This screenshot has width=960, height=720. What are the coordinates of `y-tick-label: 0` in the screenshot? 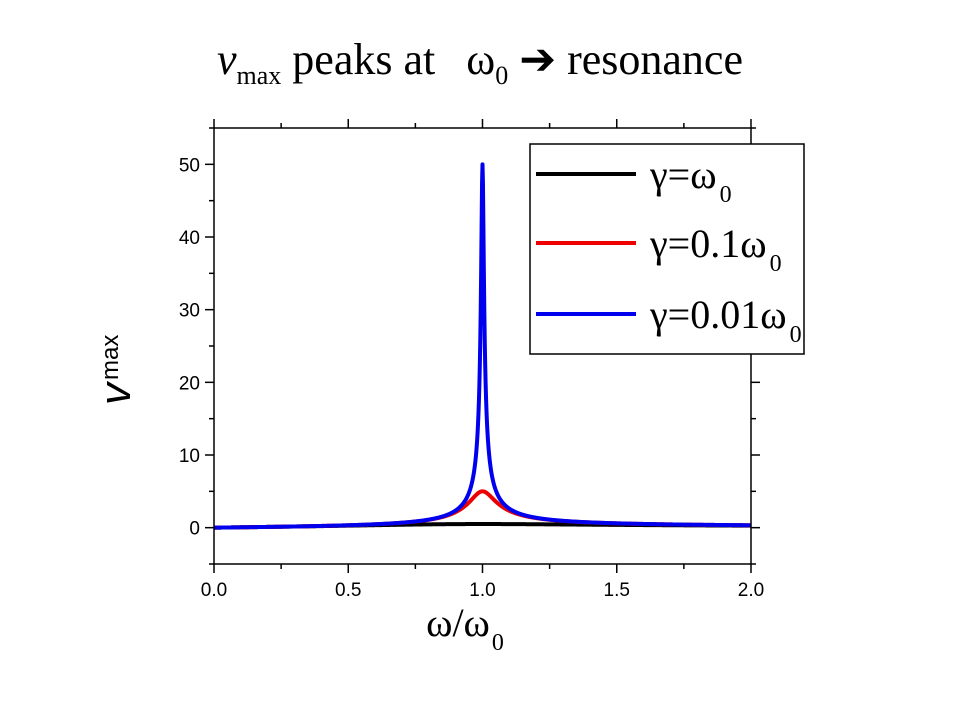 It's located at (194, 529).